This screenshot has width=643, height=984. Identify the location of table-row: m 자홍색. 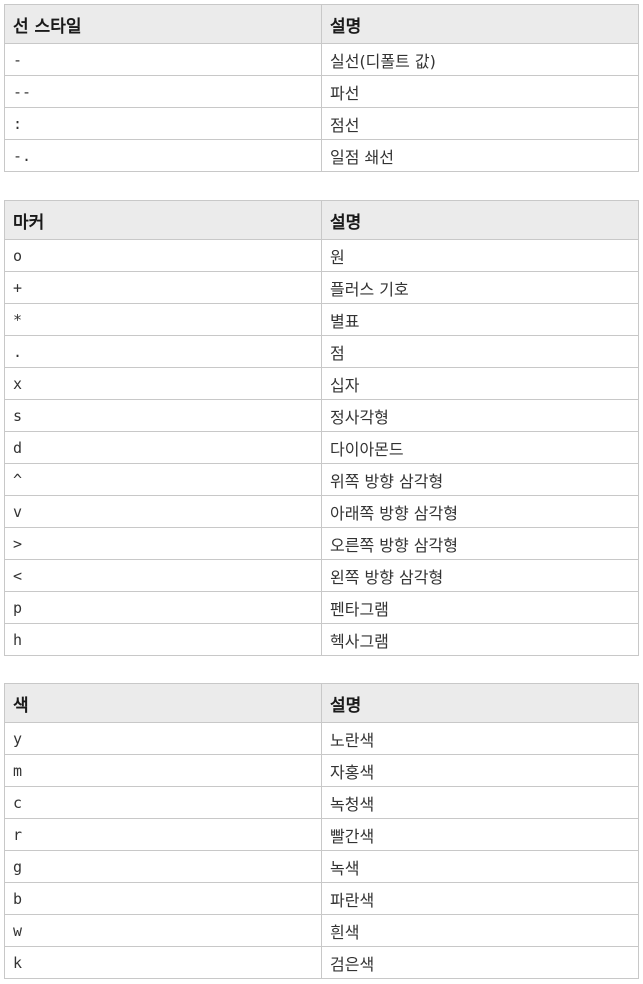
(321, 770).